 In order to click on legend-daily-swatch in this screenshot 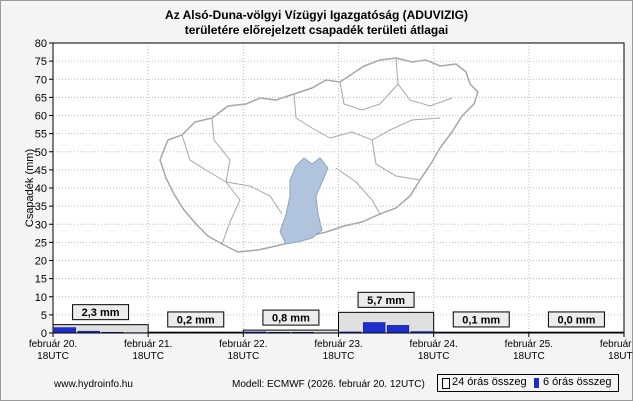, I will do `click(446, 383)`.